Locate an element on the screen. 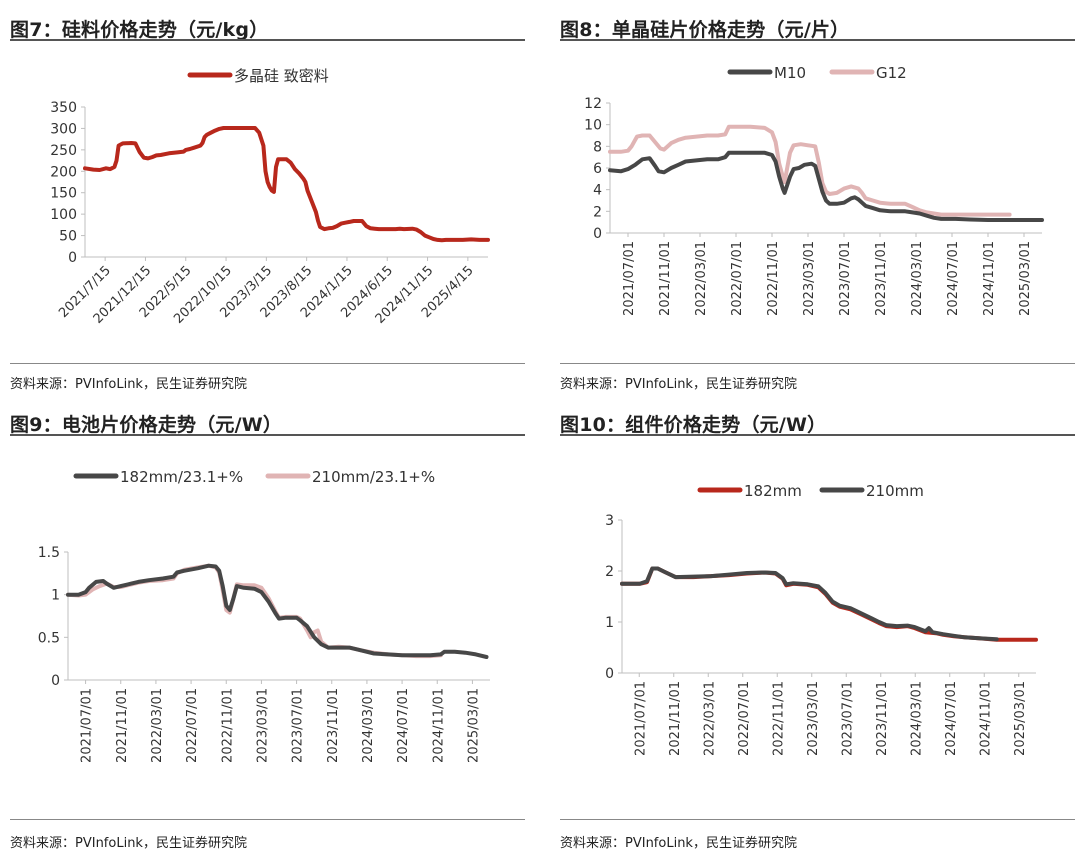  y-tick-label: 10 is located at coordinates (593, 126).